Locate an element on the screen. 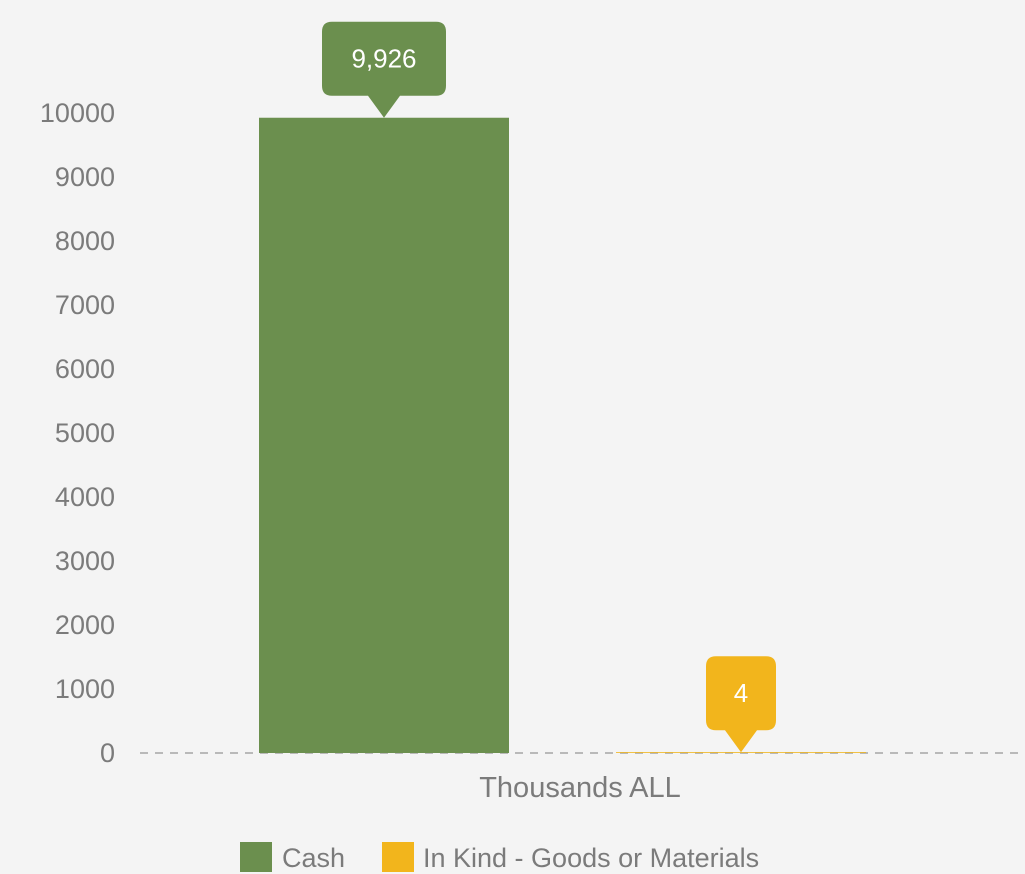 The height and width of the screenshot is (874, 1025). y-tick-label: 4000 is located at coordinates (85, 497).